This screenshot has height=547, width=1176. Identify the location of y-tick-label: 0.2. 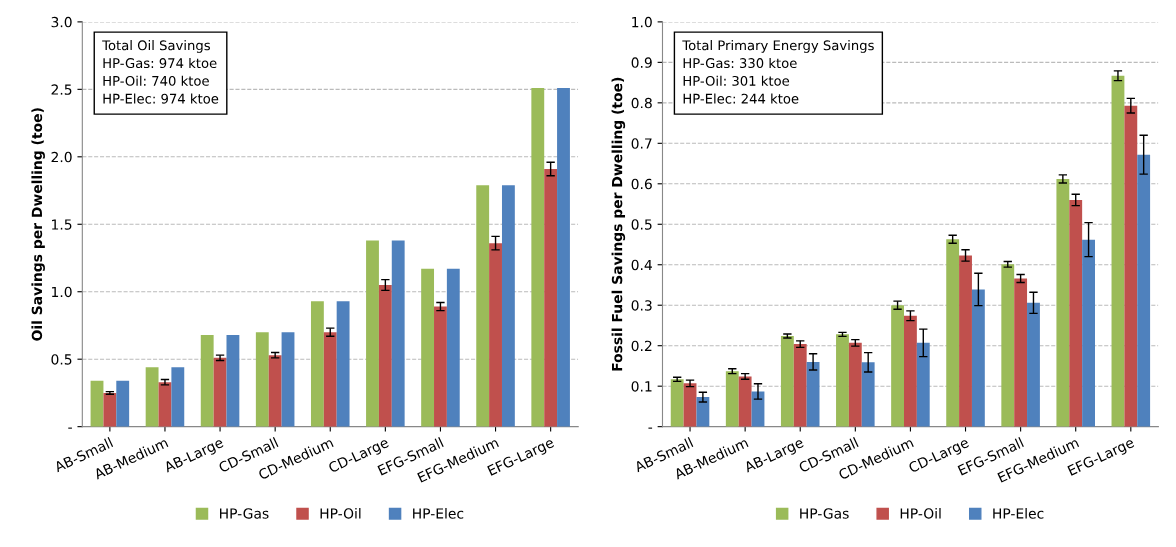
(641, 346).